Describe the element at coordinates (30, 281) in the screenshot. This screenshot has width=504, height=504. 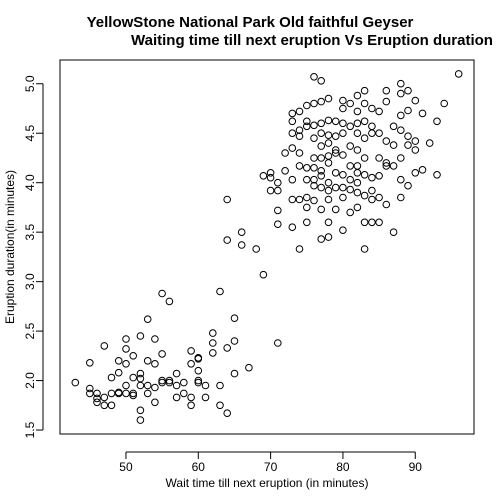
I see `y-tick-label: 3.0` at that location.